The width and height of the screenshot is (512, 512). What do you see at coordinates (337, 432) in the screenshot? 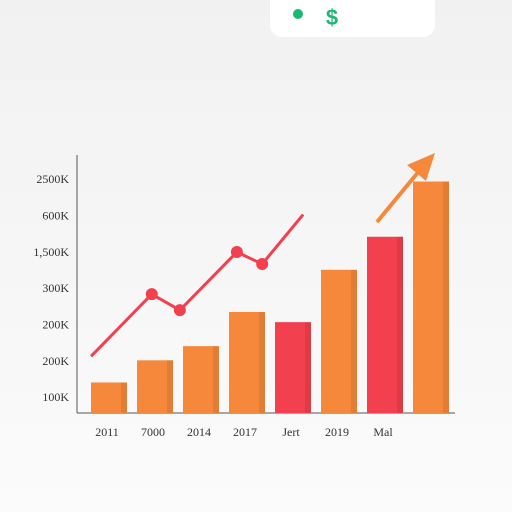
I see `x-tick-label: 2019` at bounding box center [337, 432].